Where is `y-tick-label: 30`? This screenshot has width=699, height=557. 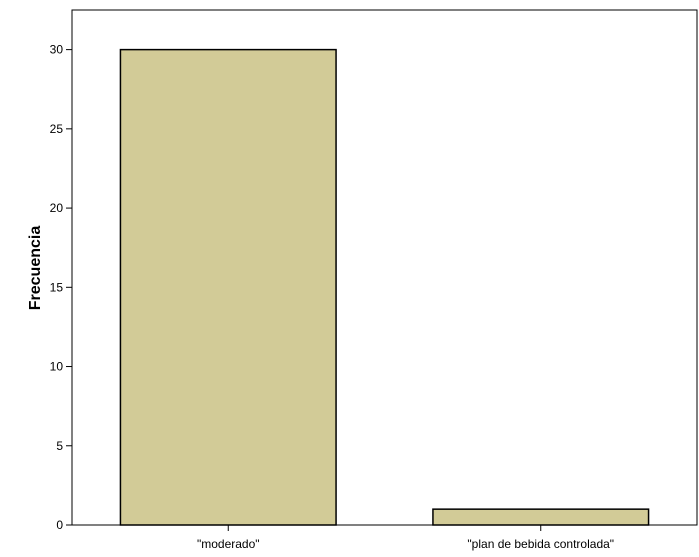 y-tick-label: 30 is located at coordinates (57, 50).